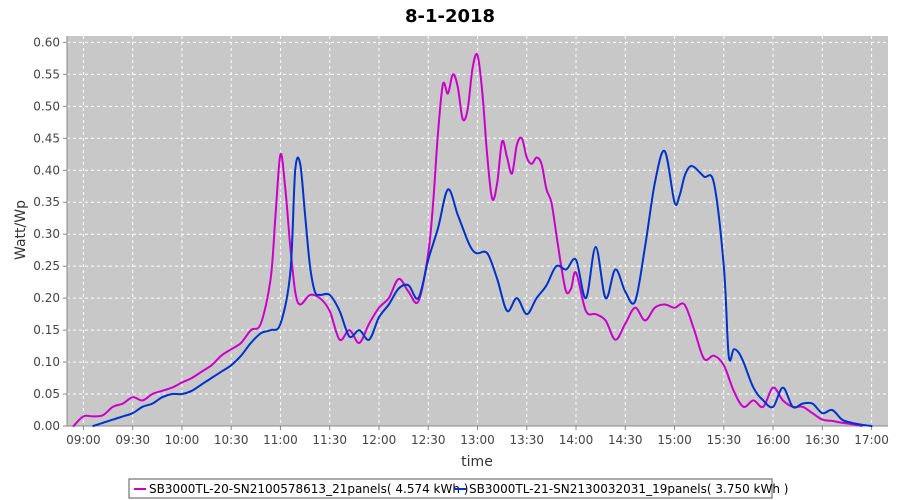  What do you see at coordinates (46, 298) in the screenshot?
I see `y-tick-label: 0.20` at bounding box center [46, 298].